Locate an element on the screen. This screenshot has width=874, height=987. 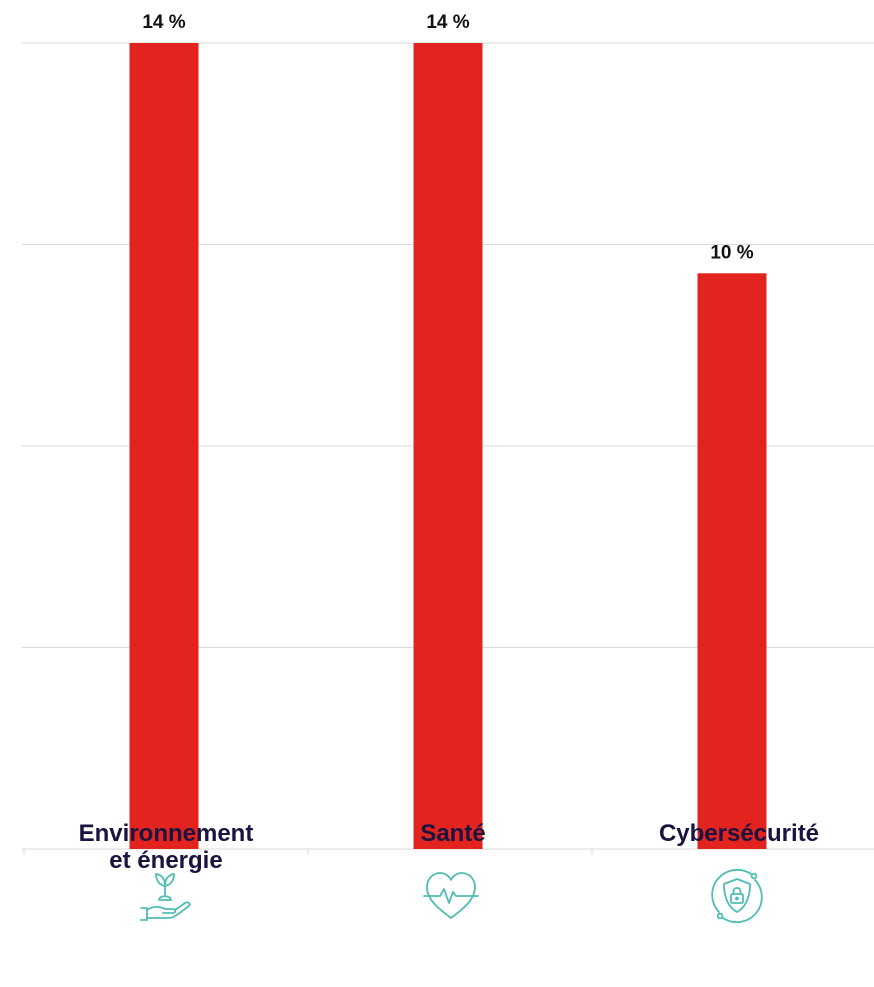
category-label-line: Cybersécurité is located at coordinates (739, 833).